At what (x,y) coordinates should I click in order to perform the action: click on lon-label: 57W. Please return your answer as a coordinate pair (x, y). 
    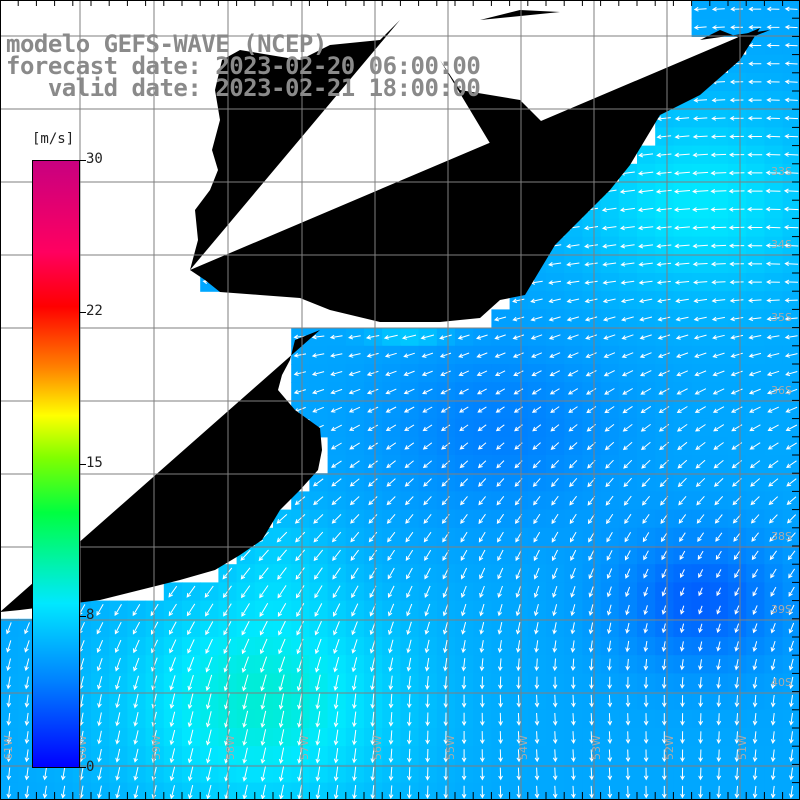
    Looking at the image, I should click on (304, 747).